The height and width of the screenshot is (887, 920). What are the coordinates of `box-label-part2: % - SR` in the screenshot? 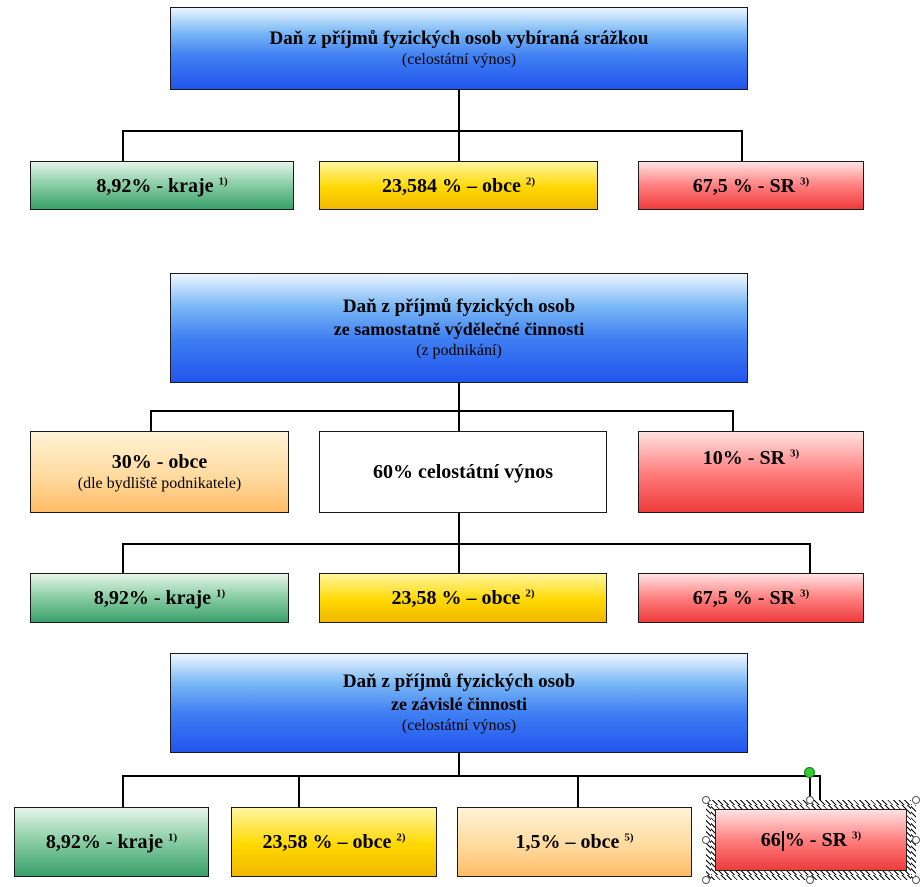 It's located at (816, 840).